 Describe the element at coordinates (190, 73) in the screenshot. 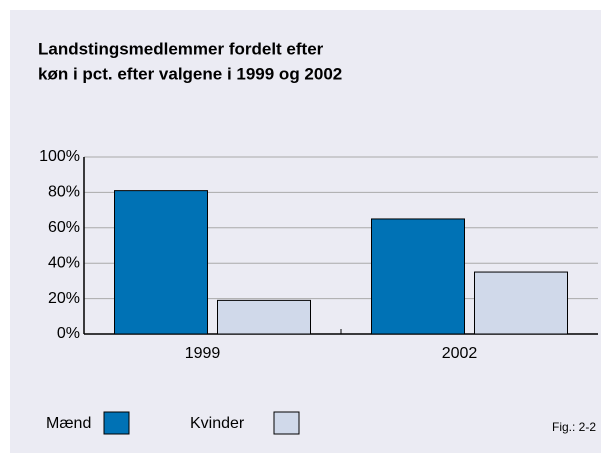

I see `chart-title: køn i pct. efter valgene i 1999 og 2002` at that location.